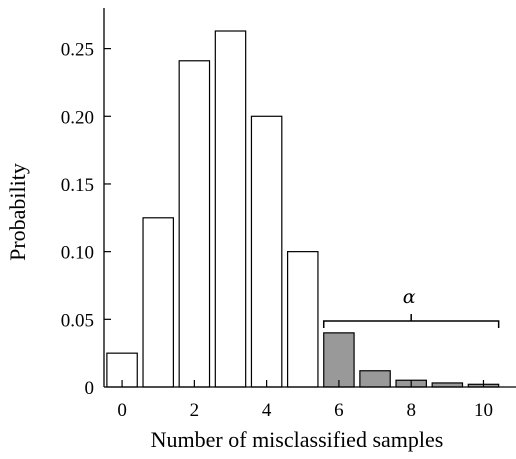 The width and height of the screenshot is (516, 459). Describe the element at coordinates (411, 410) in the screenshot. I see `x-tick-label-8: 8` at that location.